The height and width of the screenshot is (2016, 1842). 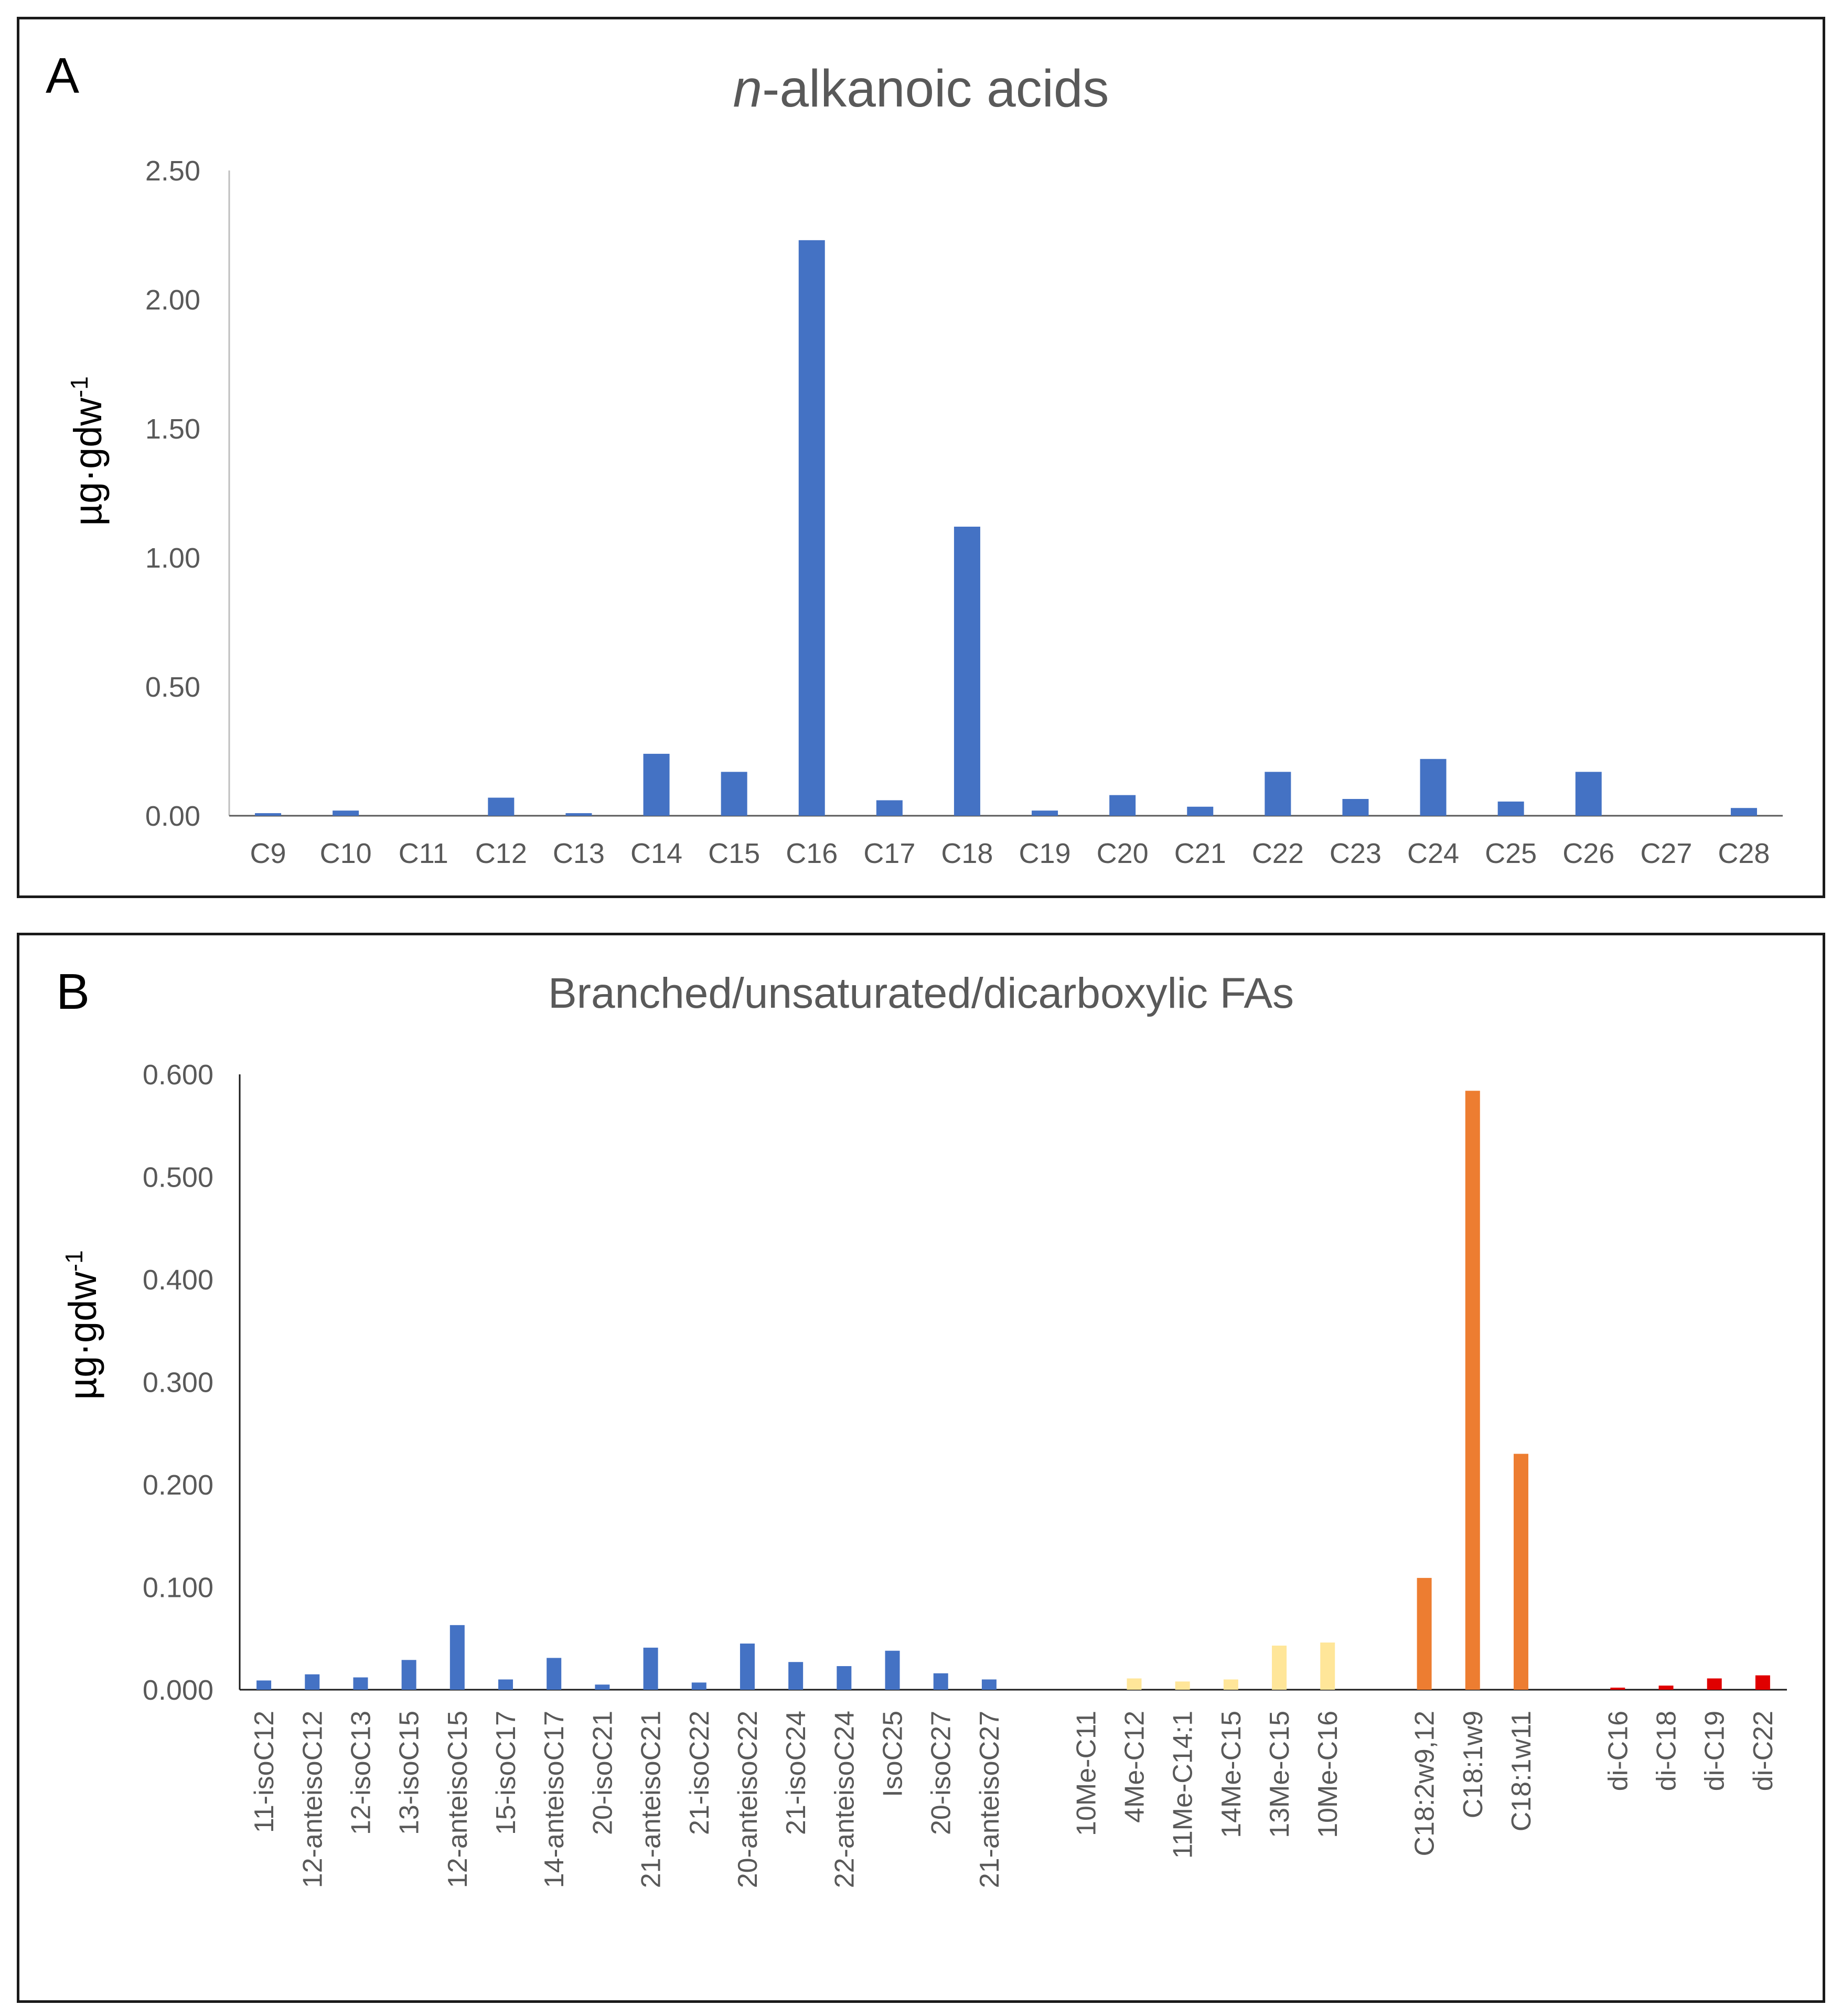 What do you see at coordinates (1666, 853) in the screenshot?
I see `x-tick-label: C27` at bounding box center [1666, 853].